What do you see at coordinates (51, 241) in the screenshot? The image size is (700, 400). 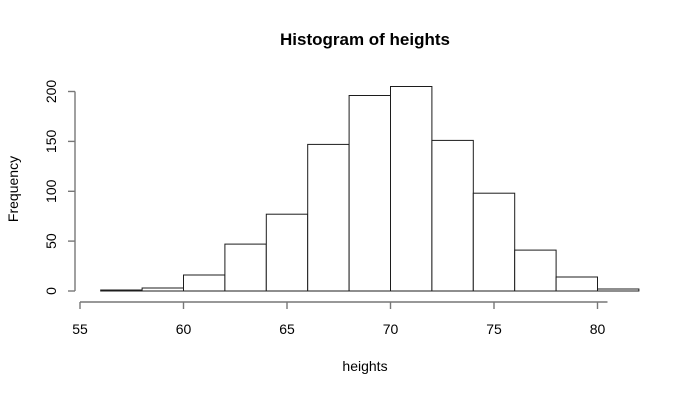 I see `y-tick-label: 50` at bounding box center [51, 241].